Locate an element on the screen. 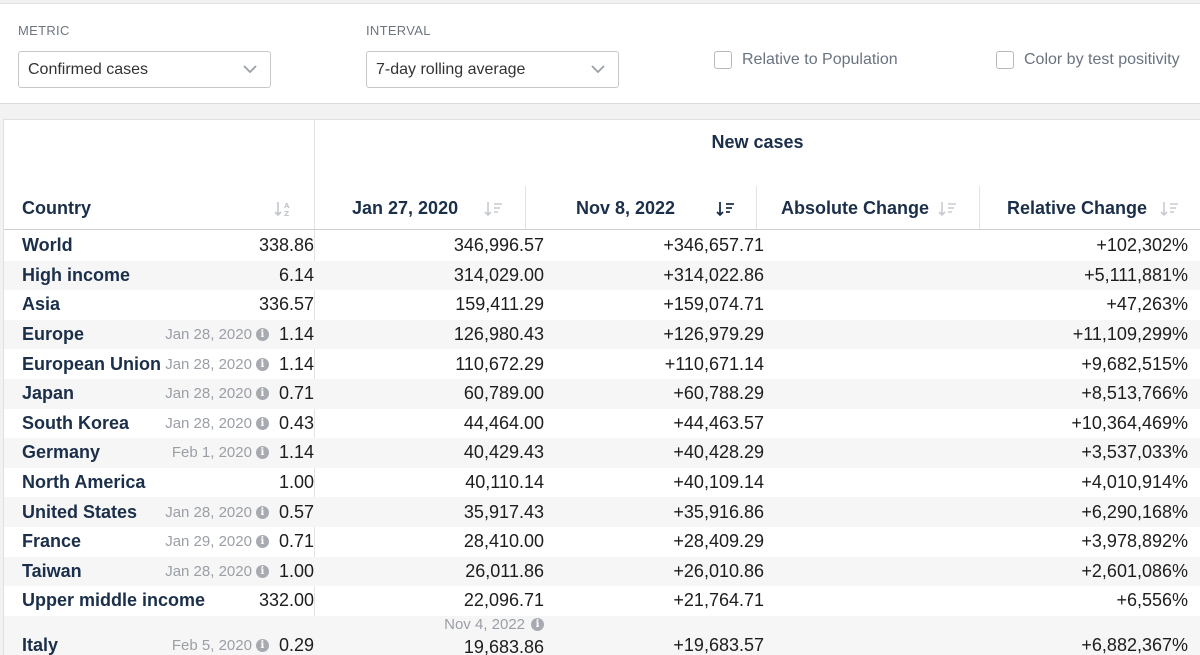 The height and width of the screenshot is (655, 1200). end-value: 28,410.00 is located at coordinates (503, 541).